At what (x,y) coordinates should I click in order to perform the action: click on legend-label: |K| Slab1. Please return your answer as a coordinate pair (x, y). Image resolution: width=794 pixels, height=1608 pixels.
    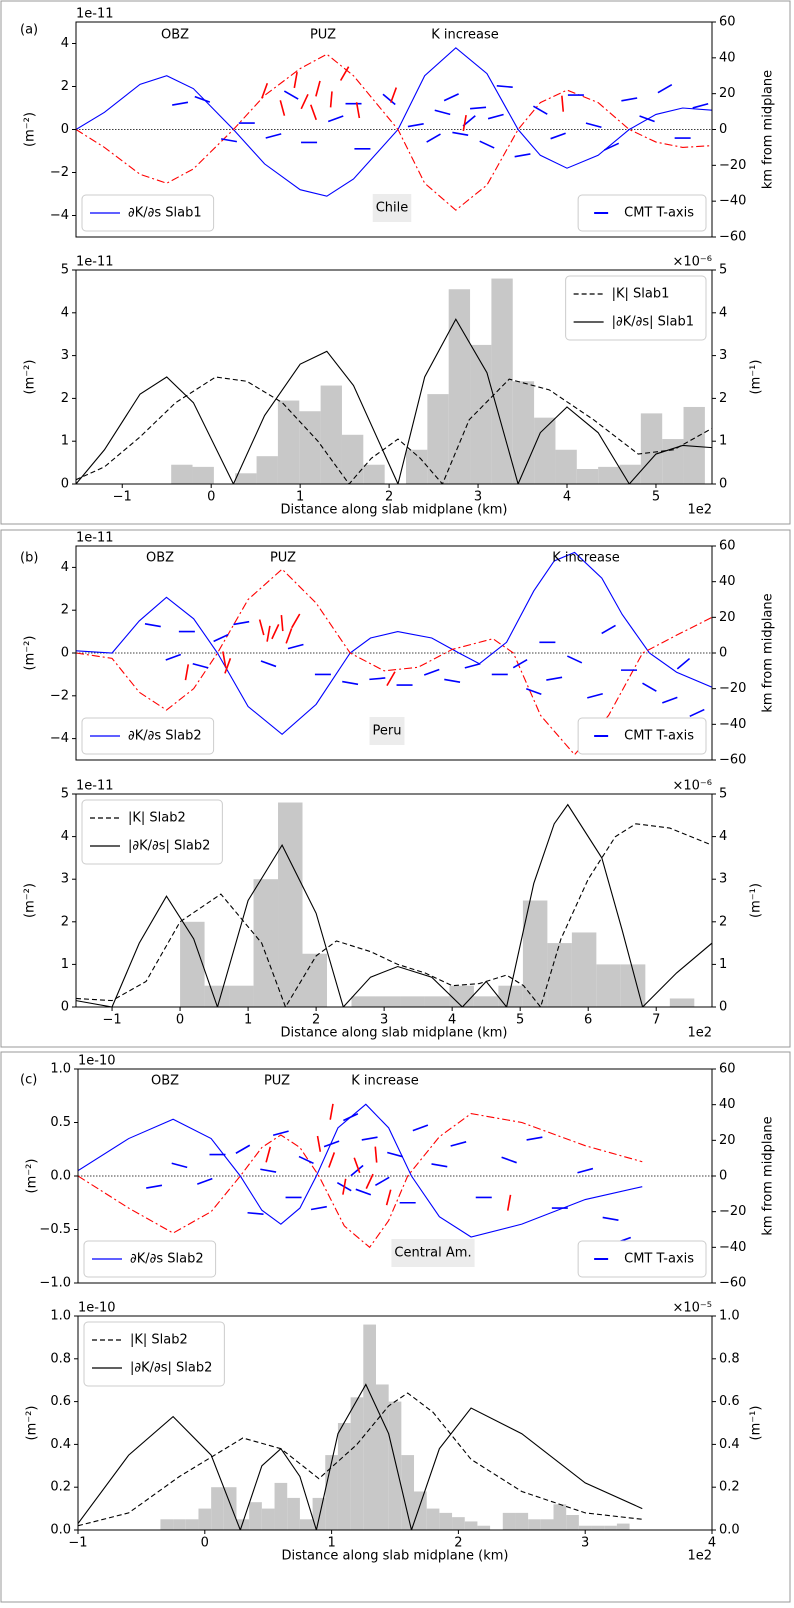
    Looking at the image, I should click on (641, 294).